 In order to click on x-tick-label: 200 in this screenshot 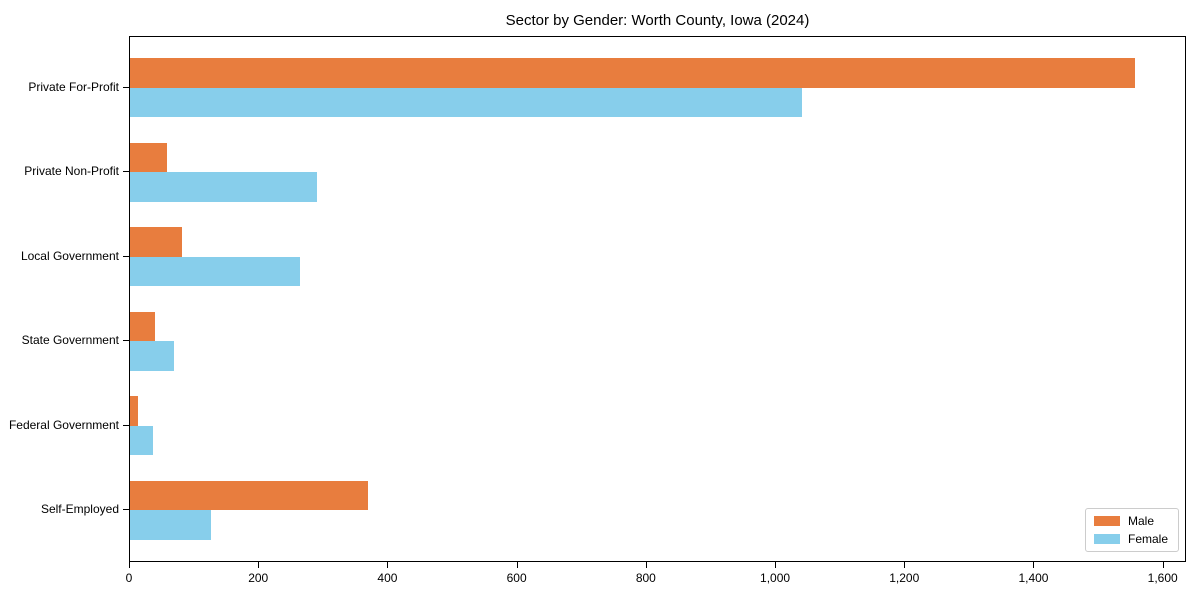, I will do `click(258, 578)`.